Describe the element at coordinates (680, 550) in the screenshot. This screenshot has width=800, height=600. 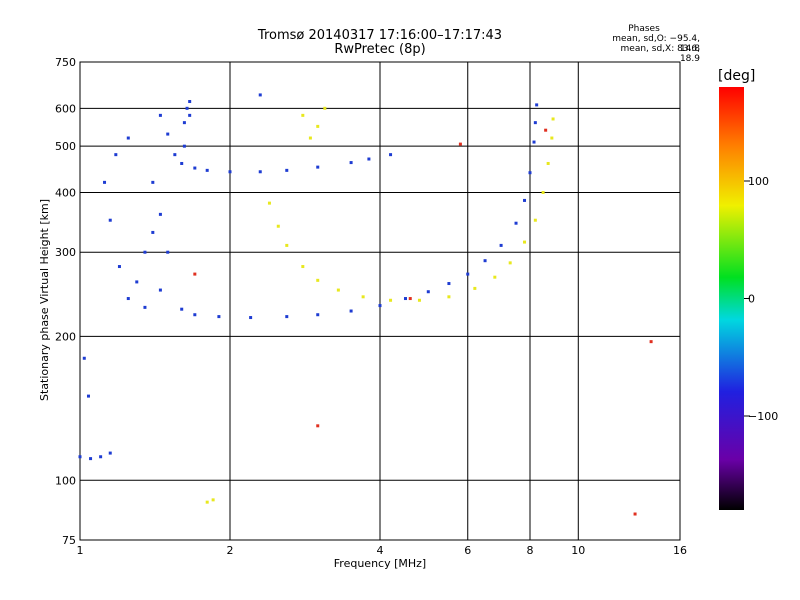
I see `x-tick-label: 16` at that location.